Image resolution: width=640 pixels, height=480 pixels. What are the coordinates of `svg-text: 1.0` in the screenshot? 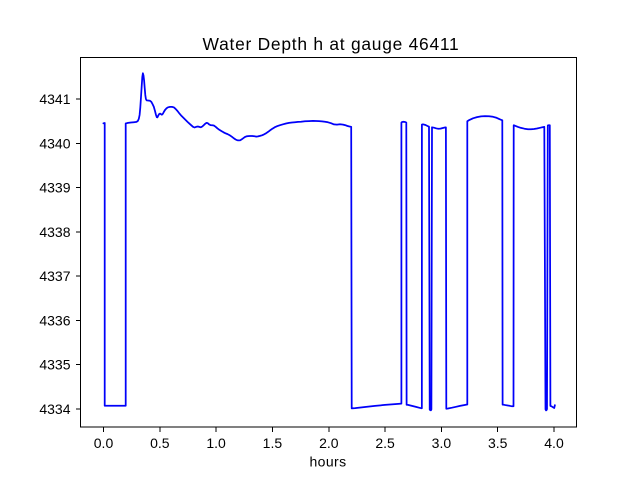 It's located at (216, 443).